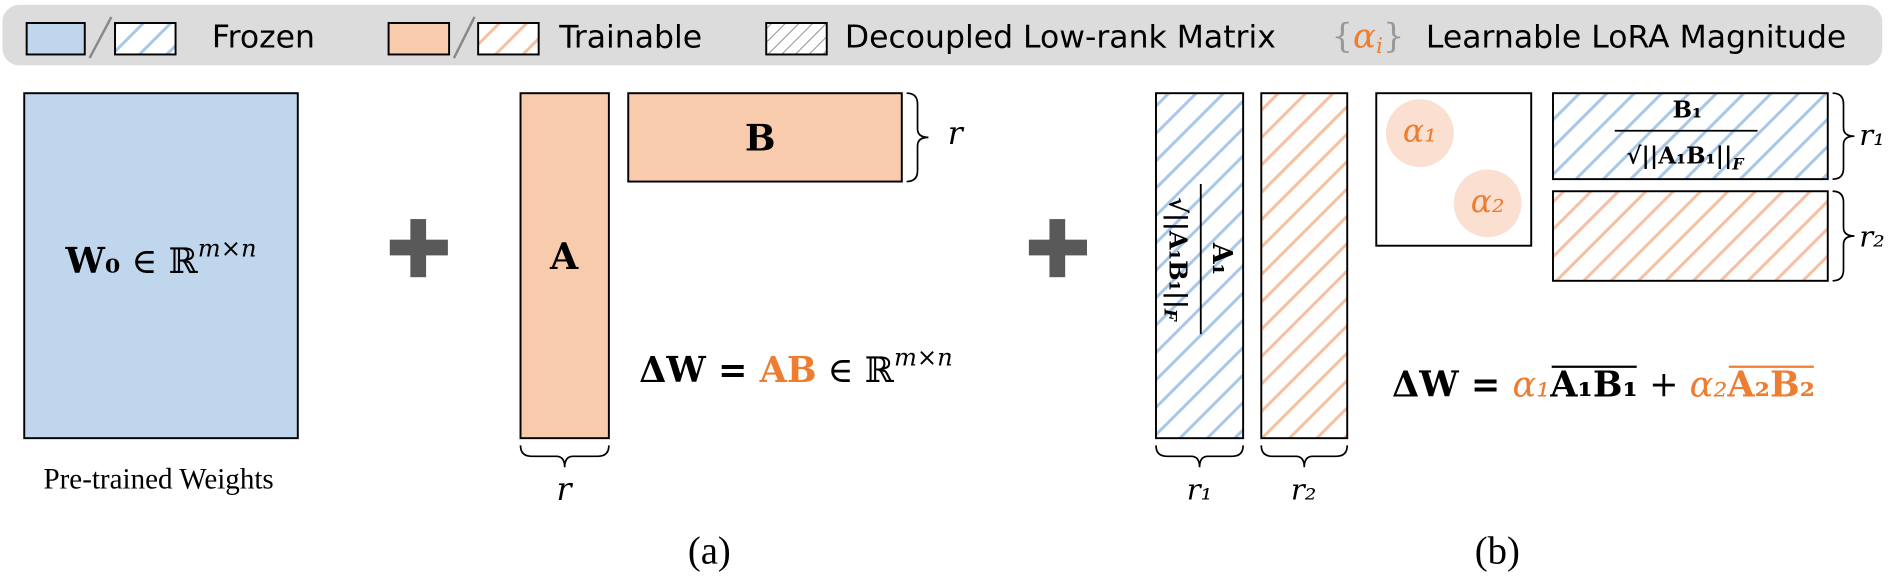  Describe the element at coordinates (796, 39) in the screenshot. I see `legend-decoupled-swatch` at that location.